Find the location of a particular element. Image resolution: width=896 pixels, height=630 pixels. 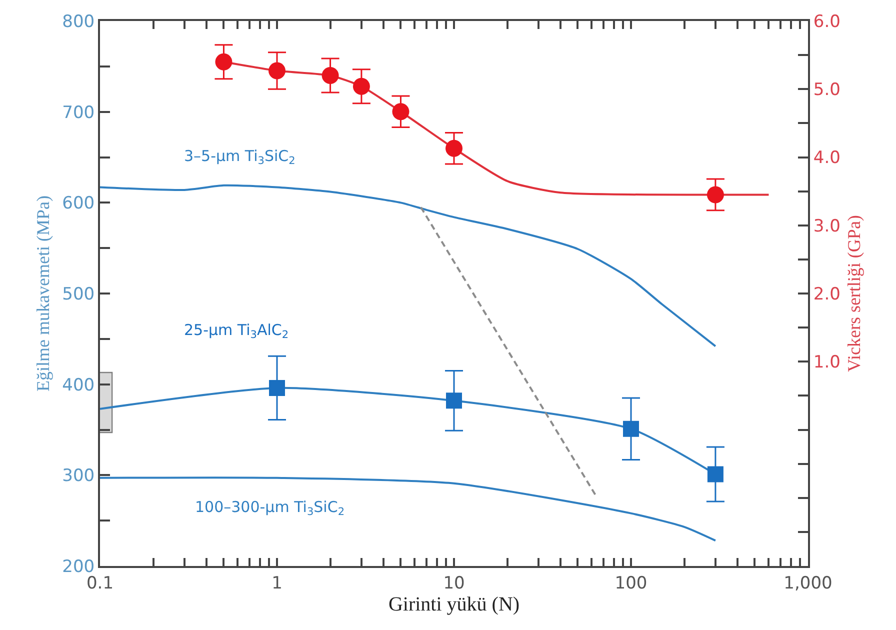

y-tick-label: 700 is located at coordinates (78, 112).